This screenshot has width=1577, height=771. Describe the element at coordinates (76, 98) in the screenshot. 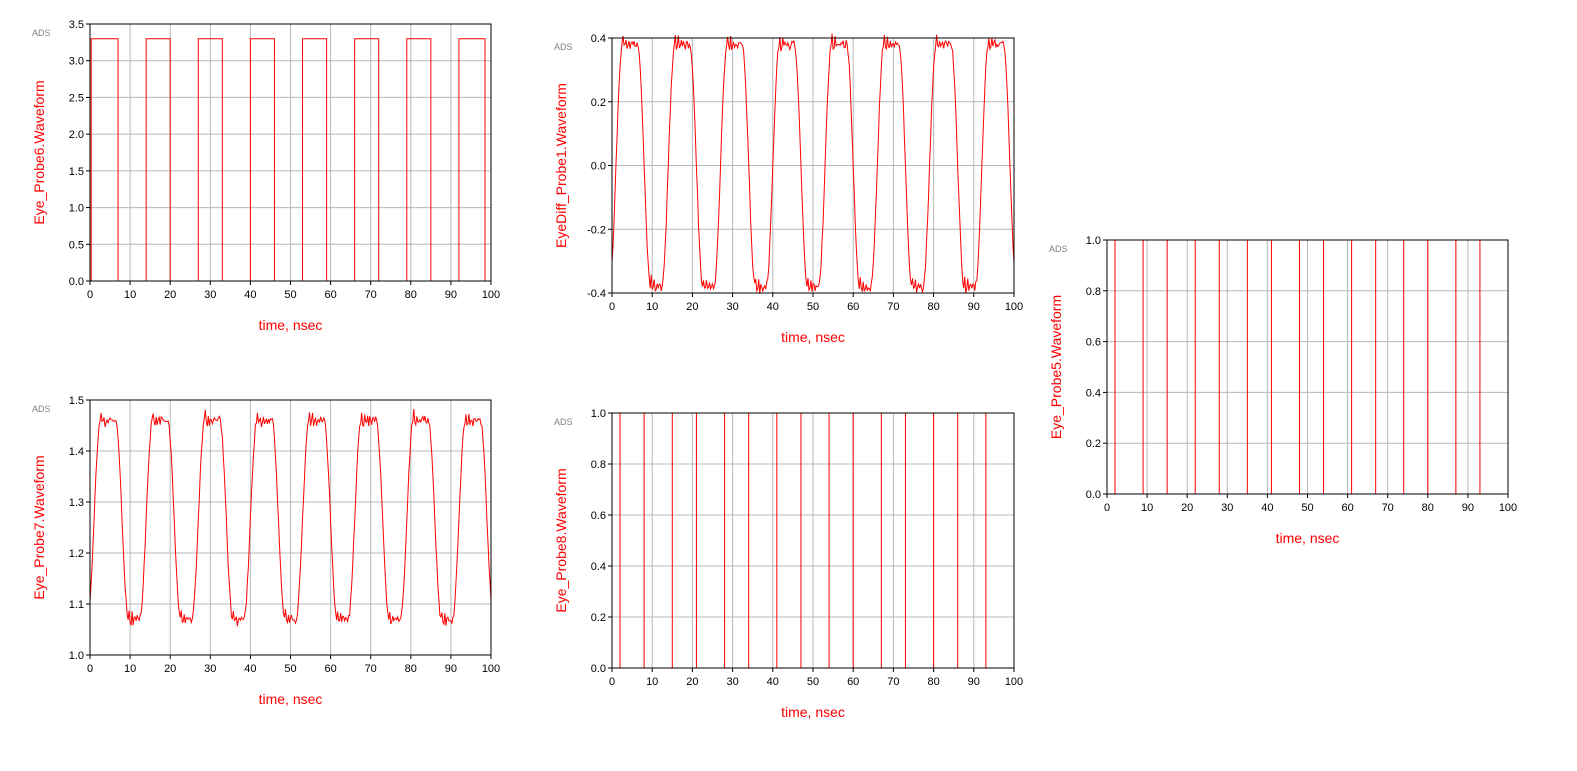

I see `y-tick-label: 2.5` at that location.